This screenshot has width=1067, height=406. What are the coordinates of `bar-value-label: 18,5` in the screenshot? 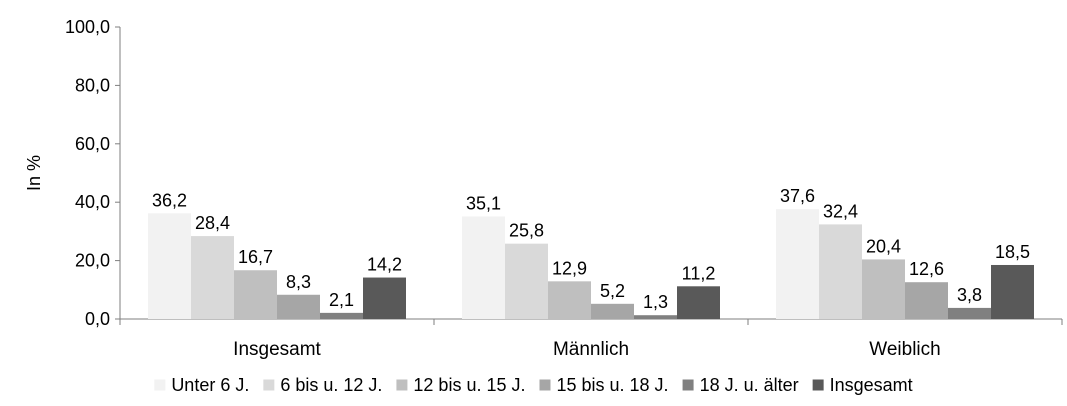 It's located at (1012, 252).